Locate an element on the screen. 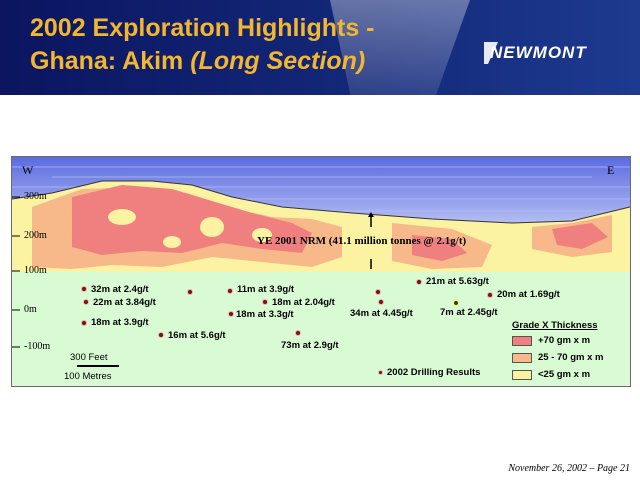  result-label: 32m at 2.4g/t is located at coordinates (120, 289).